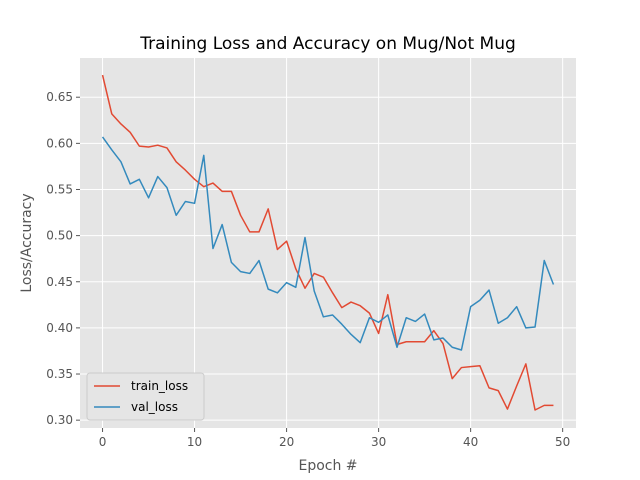 This screenshot has height=480, width=640. I want to click on y-tick-label: 0.40, so click(59, 328).